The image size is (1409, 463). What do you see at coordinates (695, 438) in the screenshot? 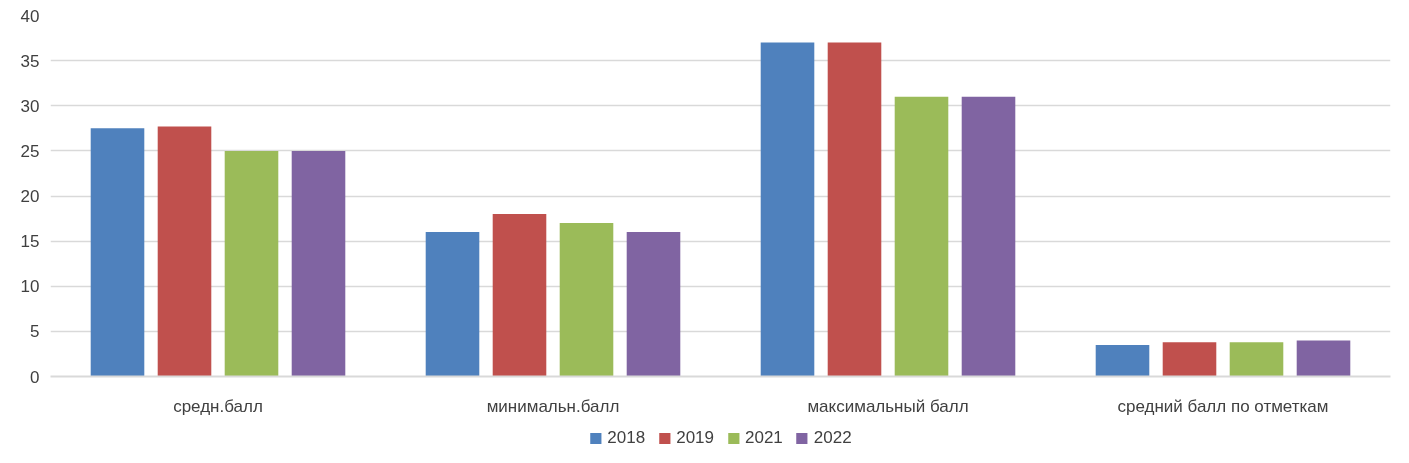
I see `legend-label: 2019` at bounding box center [695, 438].